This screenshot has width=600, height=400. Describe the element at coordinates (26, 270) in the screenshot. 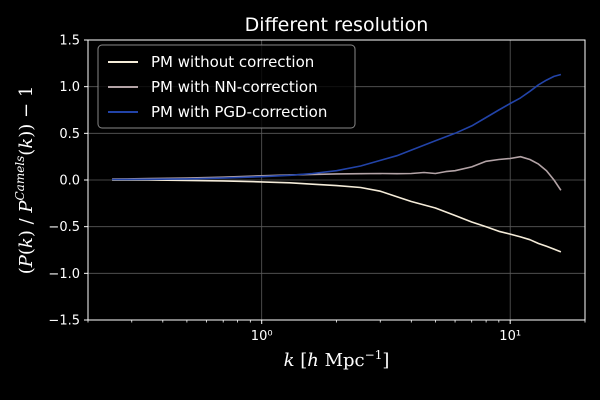

I see `y-axis-label-open: (` at that location.